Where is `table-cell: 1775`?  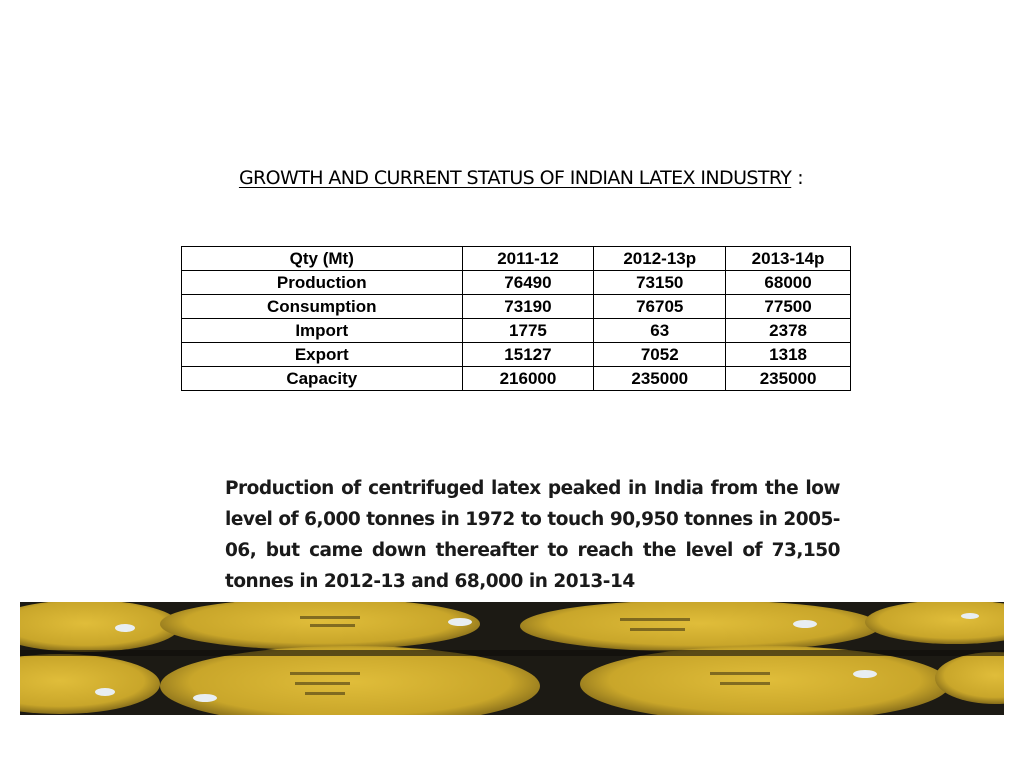
table-cell: 1775 is located at coordinates (528, 330).